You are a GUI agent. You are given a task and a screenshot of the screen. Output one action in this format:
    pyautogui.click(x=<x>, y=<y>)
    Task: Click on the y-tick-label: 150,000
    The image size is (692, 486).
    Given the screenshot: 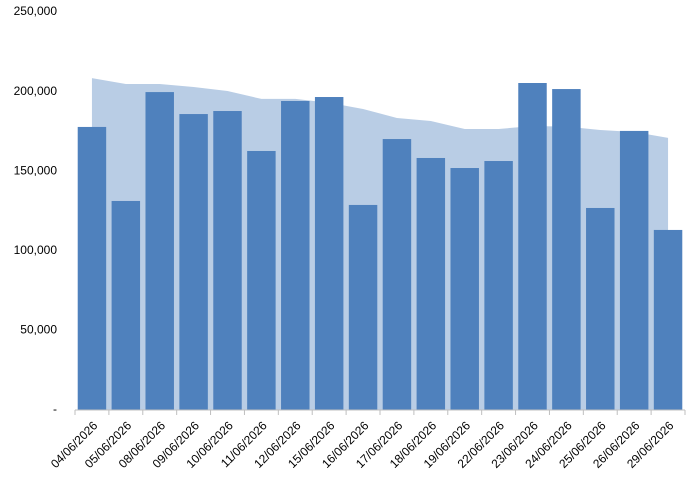 What is the action you would take?
    pyautogui.click(x=36, y=170)
    